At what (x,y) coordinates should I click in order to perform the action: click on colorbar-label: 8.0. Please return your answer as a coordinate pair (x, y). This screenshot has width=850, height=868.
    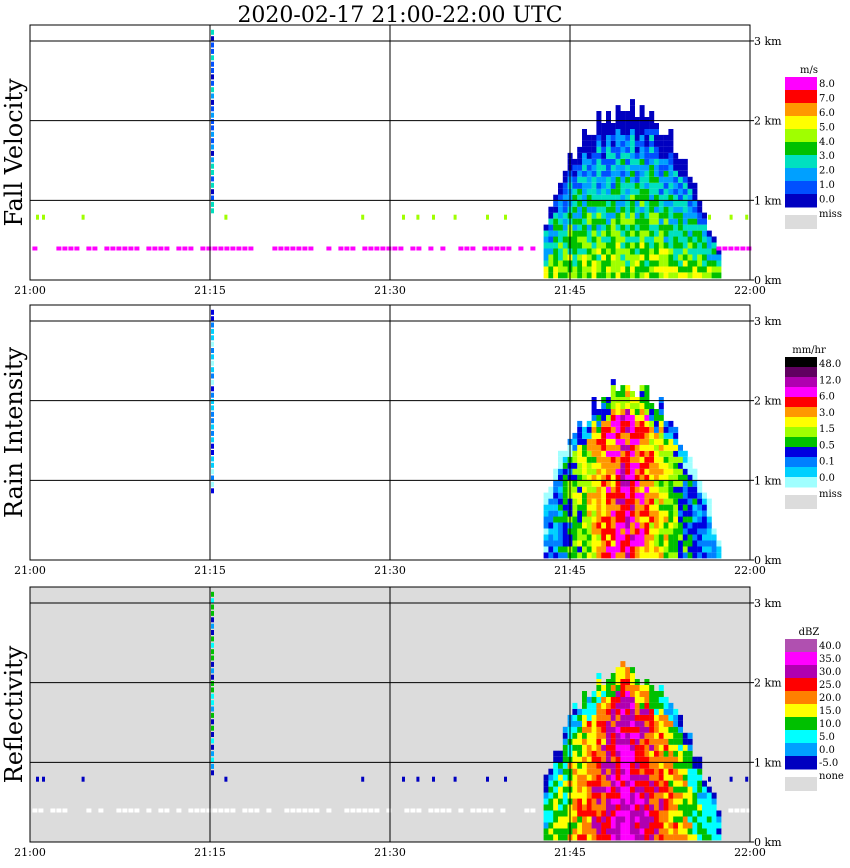
    Looking at the image, I should click on (827, 84).